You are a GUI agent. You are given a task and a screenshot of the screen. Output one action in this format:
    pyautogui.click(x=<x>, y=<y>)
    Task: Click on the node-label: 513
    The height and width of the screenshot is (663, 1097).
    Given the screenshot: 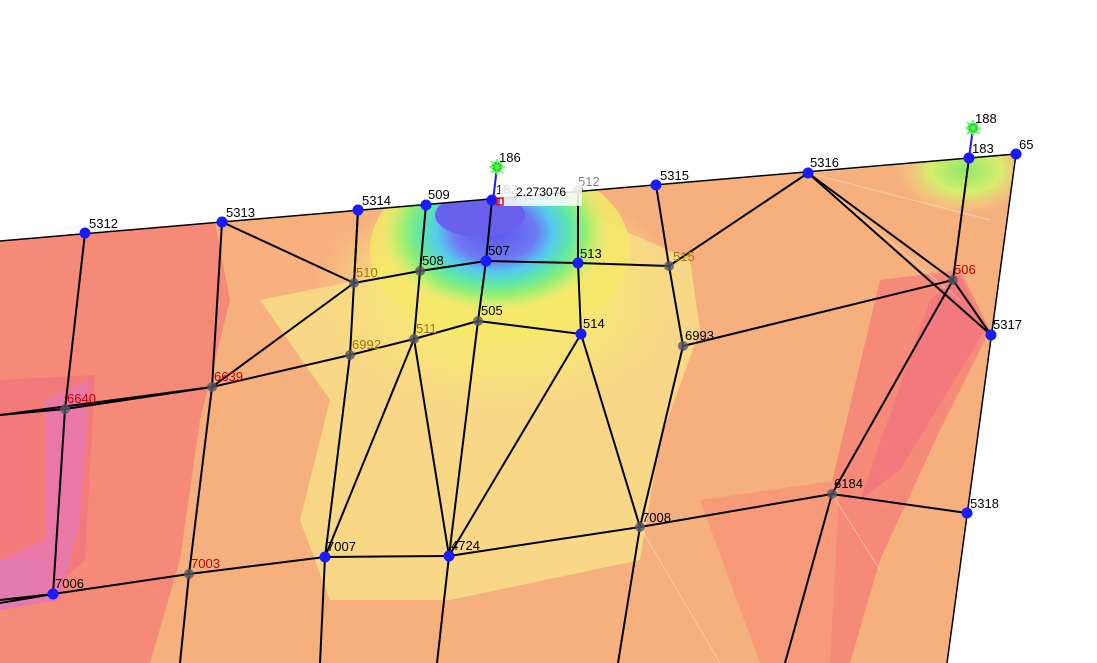 What is the action you would take?
    pyautogui.click(x=591, y=253)
    